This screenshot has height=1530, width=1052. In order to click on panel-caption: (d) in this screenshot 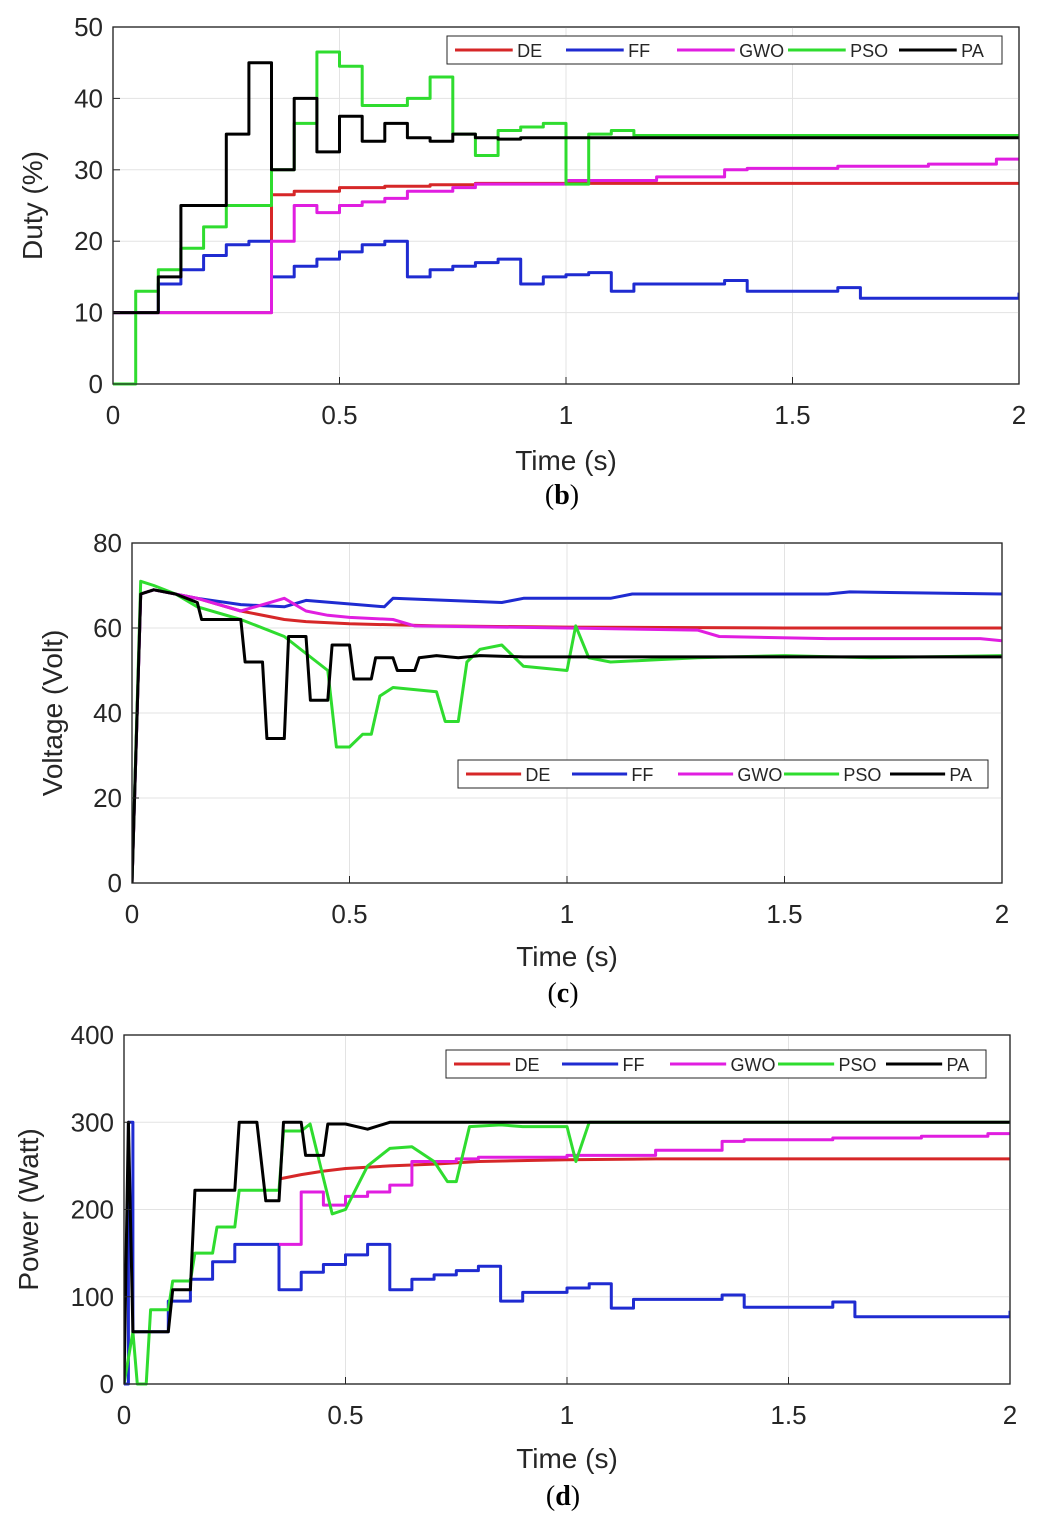, I will do `click(563, 1496)`.